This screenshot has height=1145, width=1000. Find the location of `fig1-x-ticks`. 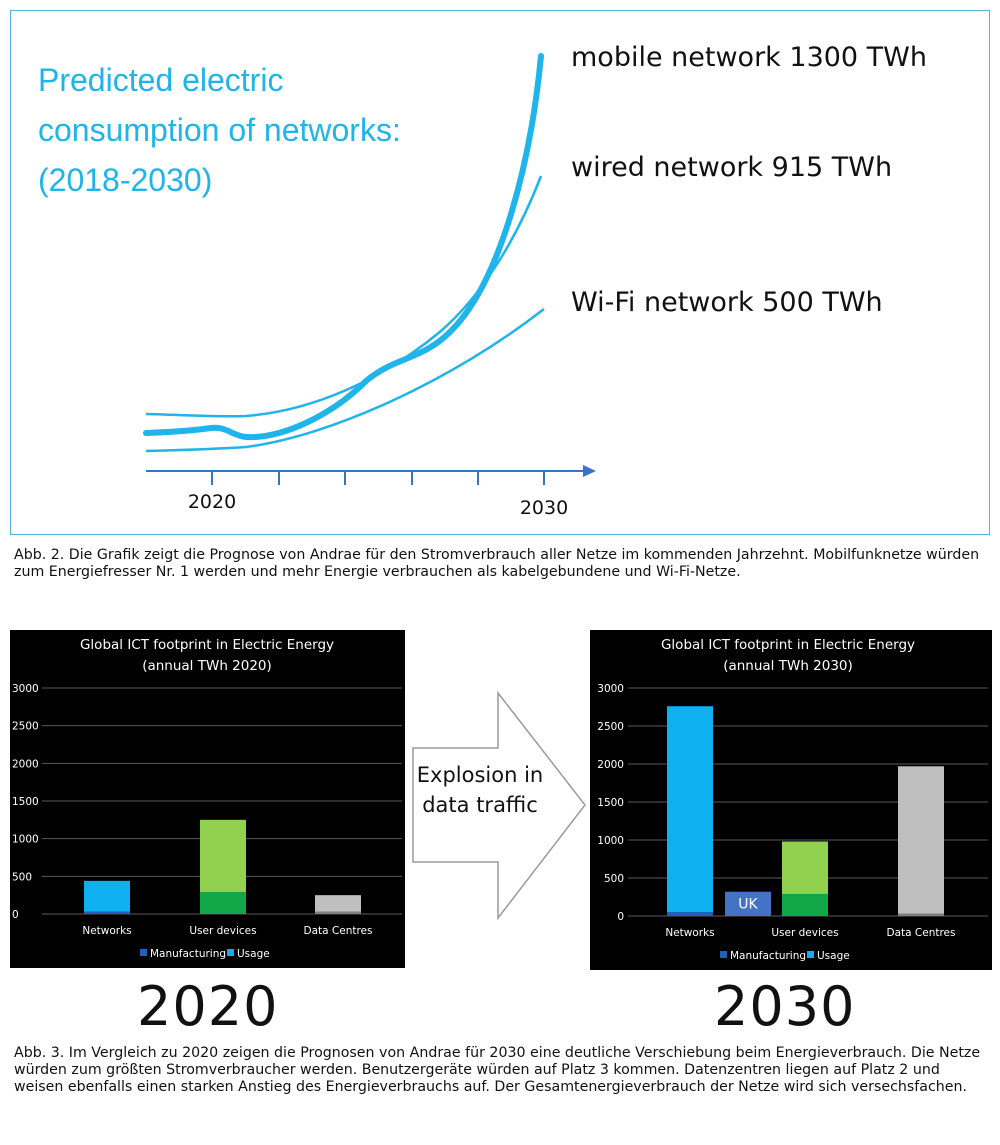

fig1-x-ticks is located at coordinates (378, 478).